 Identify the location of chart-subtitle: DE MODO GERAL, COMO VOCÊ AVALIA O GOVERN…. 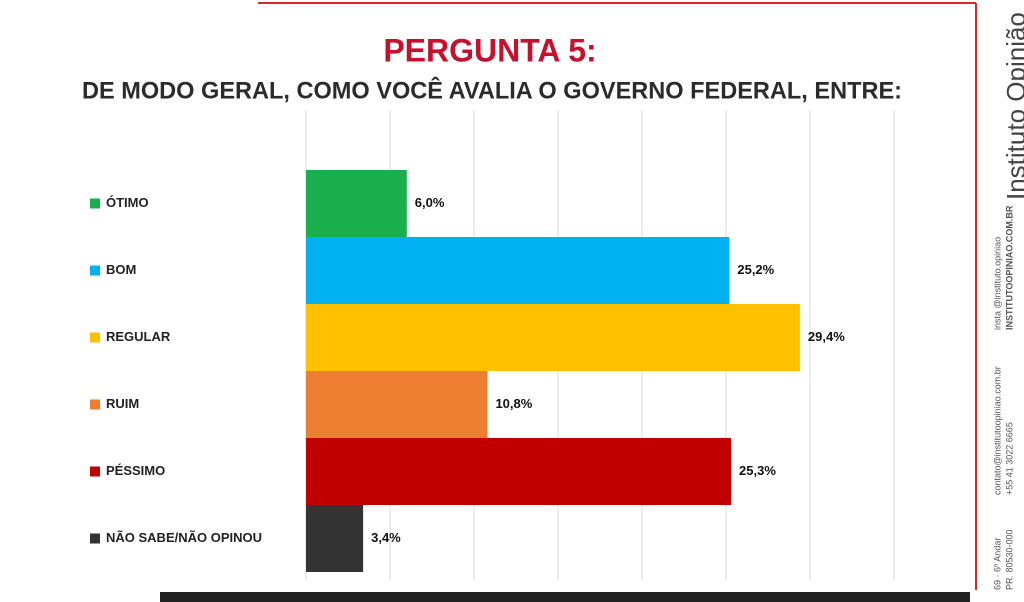
(492, 90).